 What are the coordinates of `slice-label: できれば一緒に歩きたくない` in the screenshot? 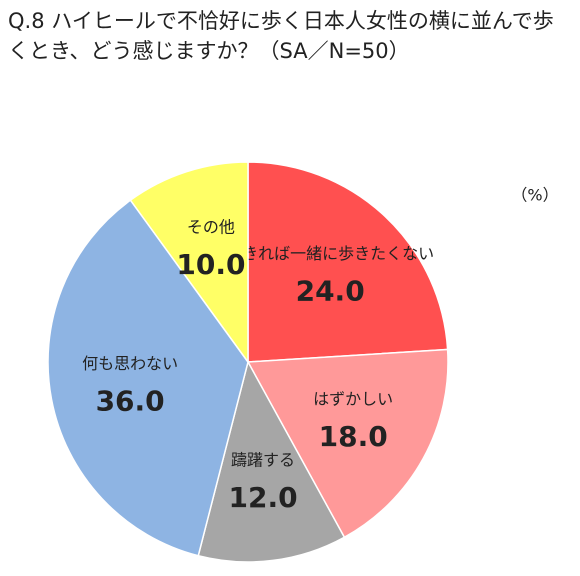 It's located at (330, 253).